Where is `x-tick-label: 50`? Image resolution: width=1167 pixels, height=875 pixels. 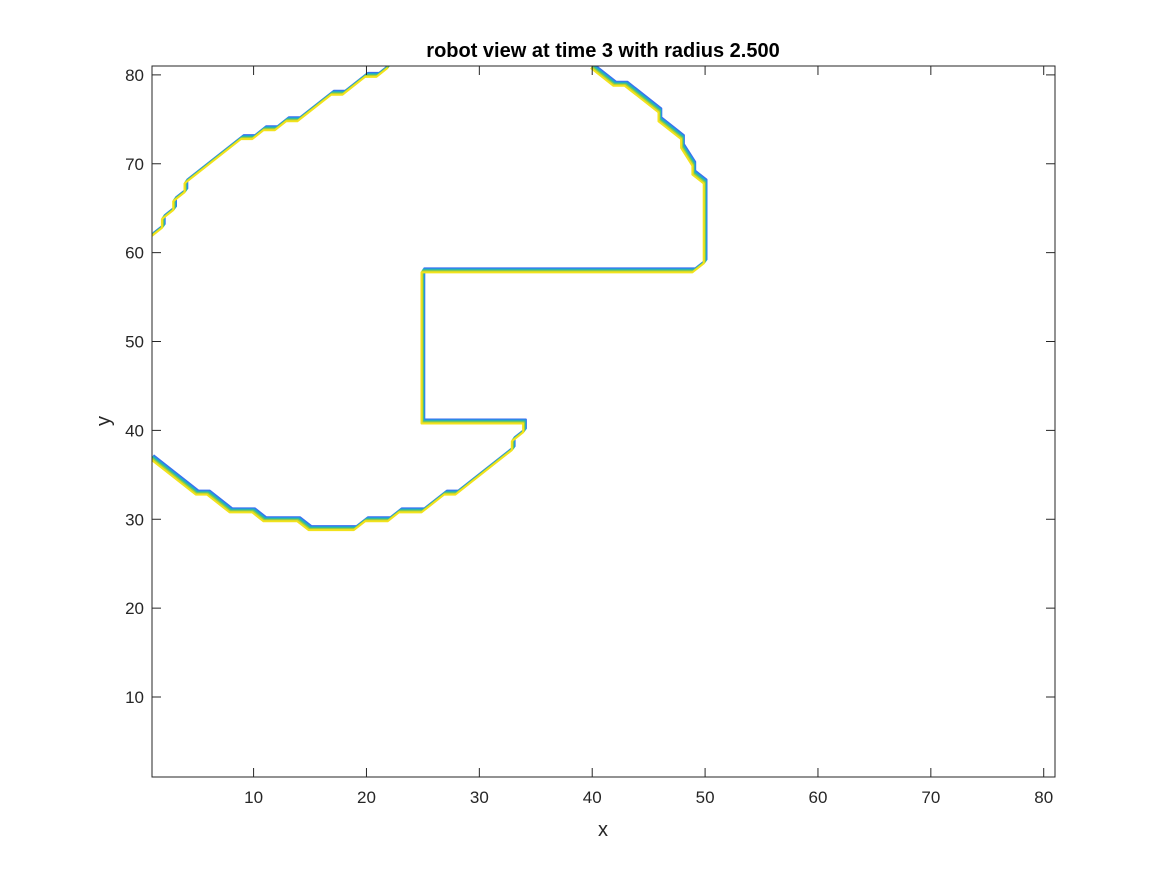
x-tick-label: 50 is located at coordinates (705, 797).